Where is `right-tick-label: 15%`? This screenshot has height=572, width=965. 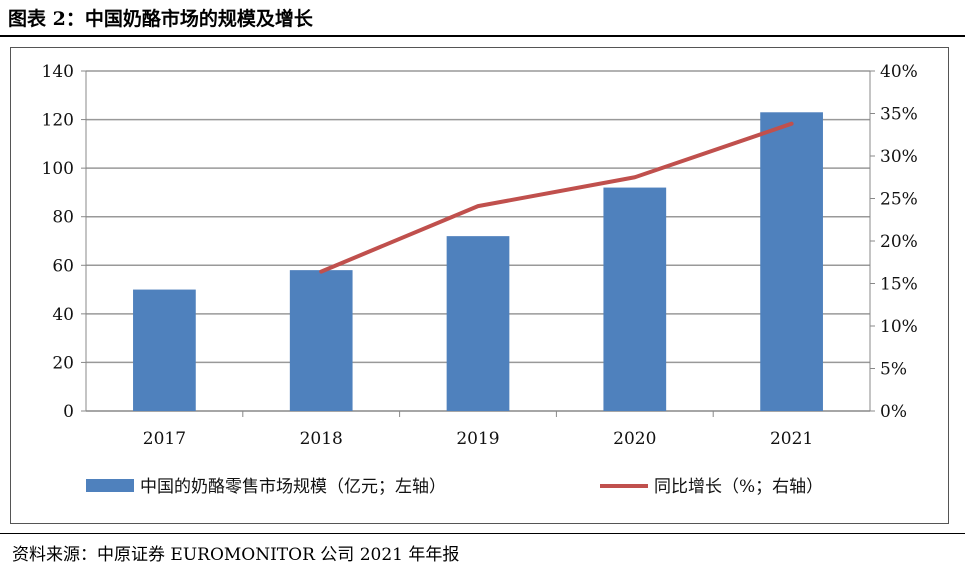 right-tick-label: 15% is located at coordinates (899, 285).